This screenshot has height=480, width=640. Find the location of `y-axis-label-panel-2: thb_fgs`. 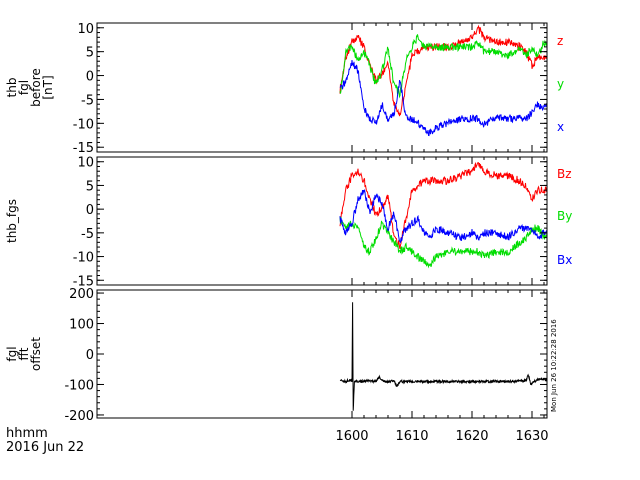

y-axis-label-panel-2: thb_fgs is located at coordinates (12, 221).